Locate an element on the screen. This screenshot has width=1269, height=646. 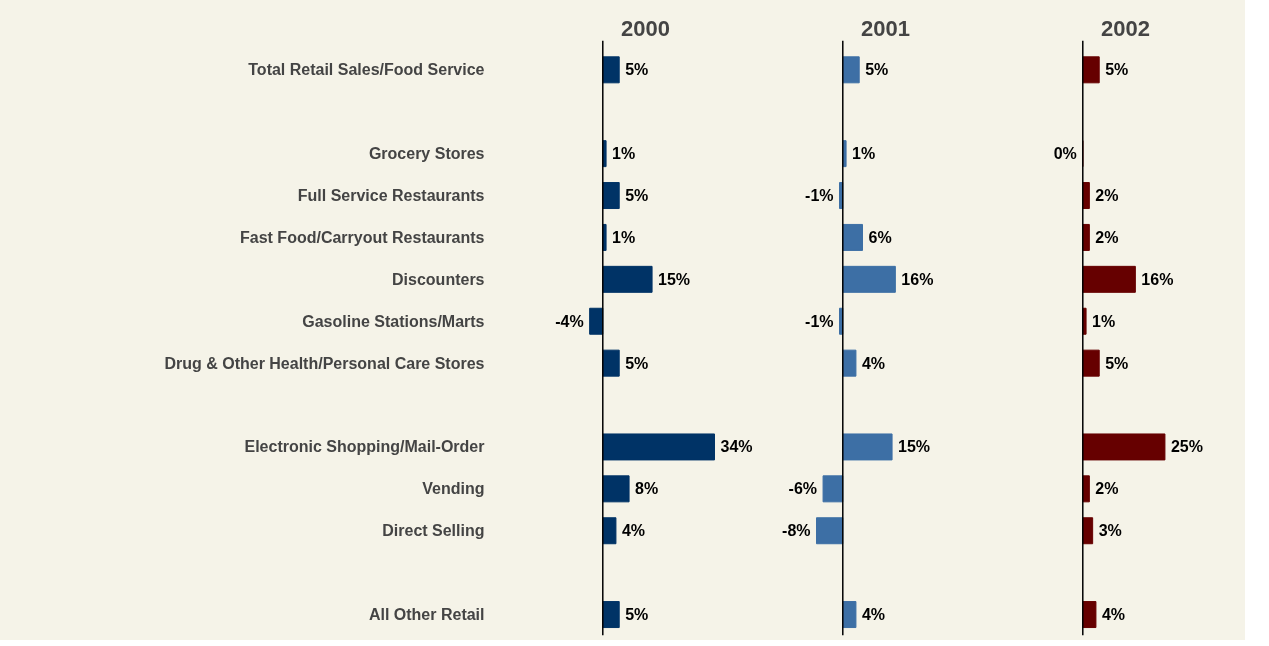
y-tick-label: Vending is located at coordinates (453, 489).